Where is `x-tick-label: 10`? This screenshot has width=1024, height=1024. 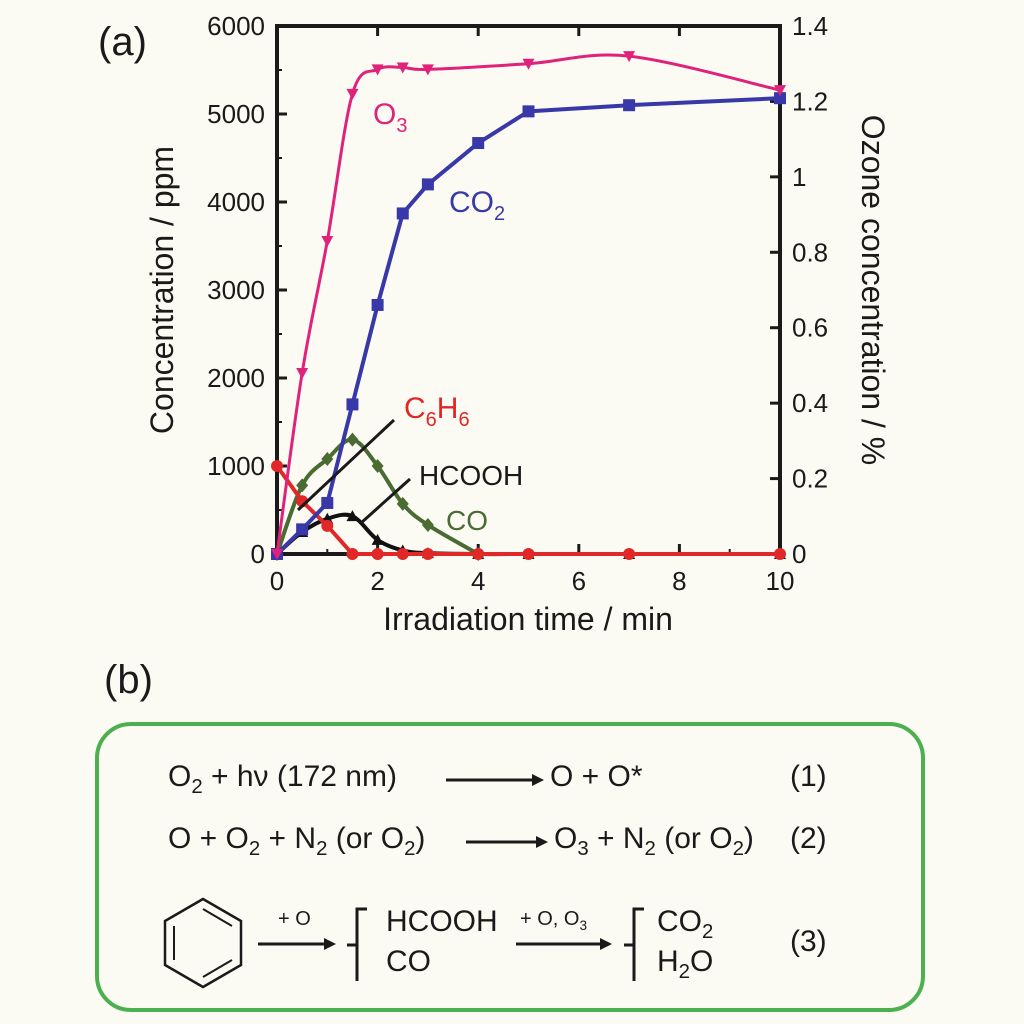
x-tick-label: 10 is located at coordinates (780, 581).